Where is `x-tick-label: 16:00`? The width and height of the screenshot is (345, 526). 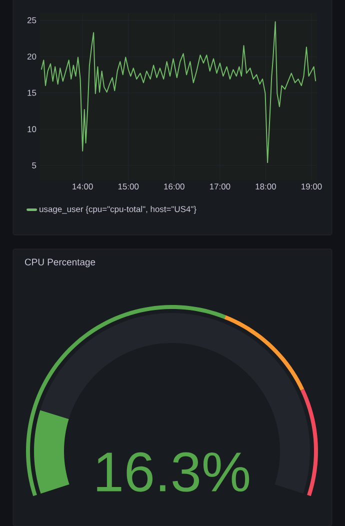
x-tick-label: 16:00 is located at coordinates (174, 187).